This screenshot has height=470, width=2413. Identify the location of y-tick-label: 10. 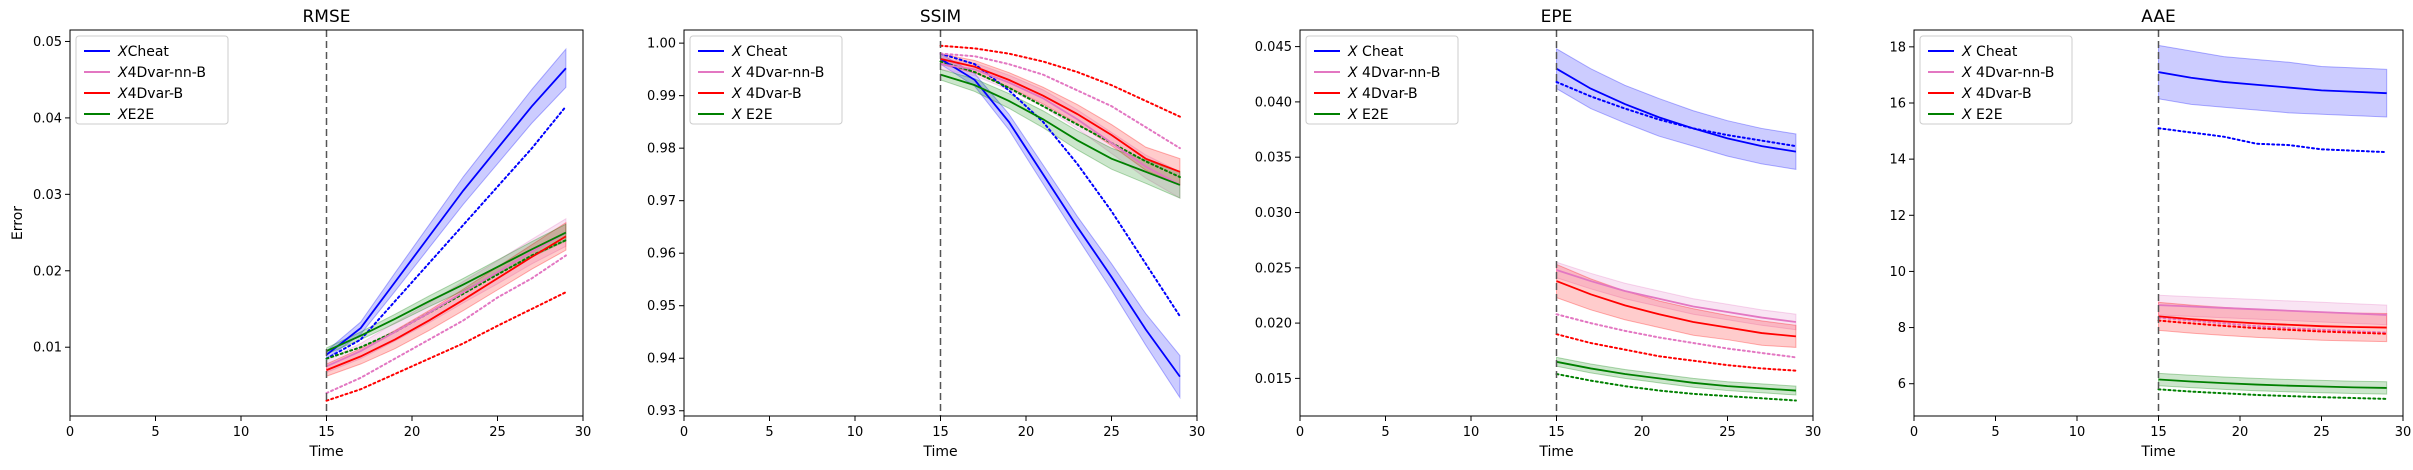
(1897, 272).